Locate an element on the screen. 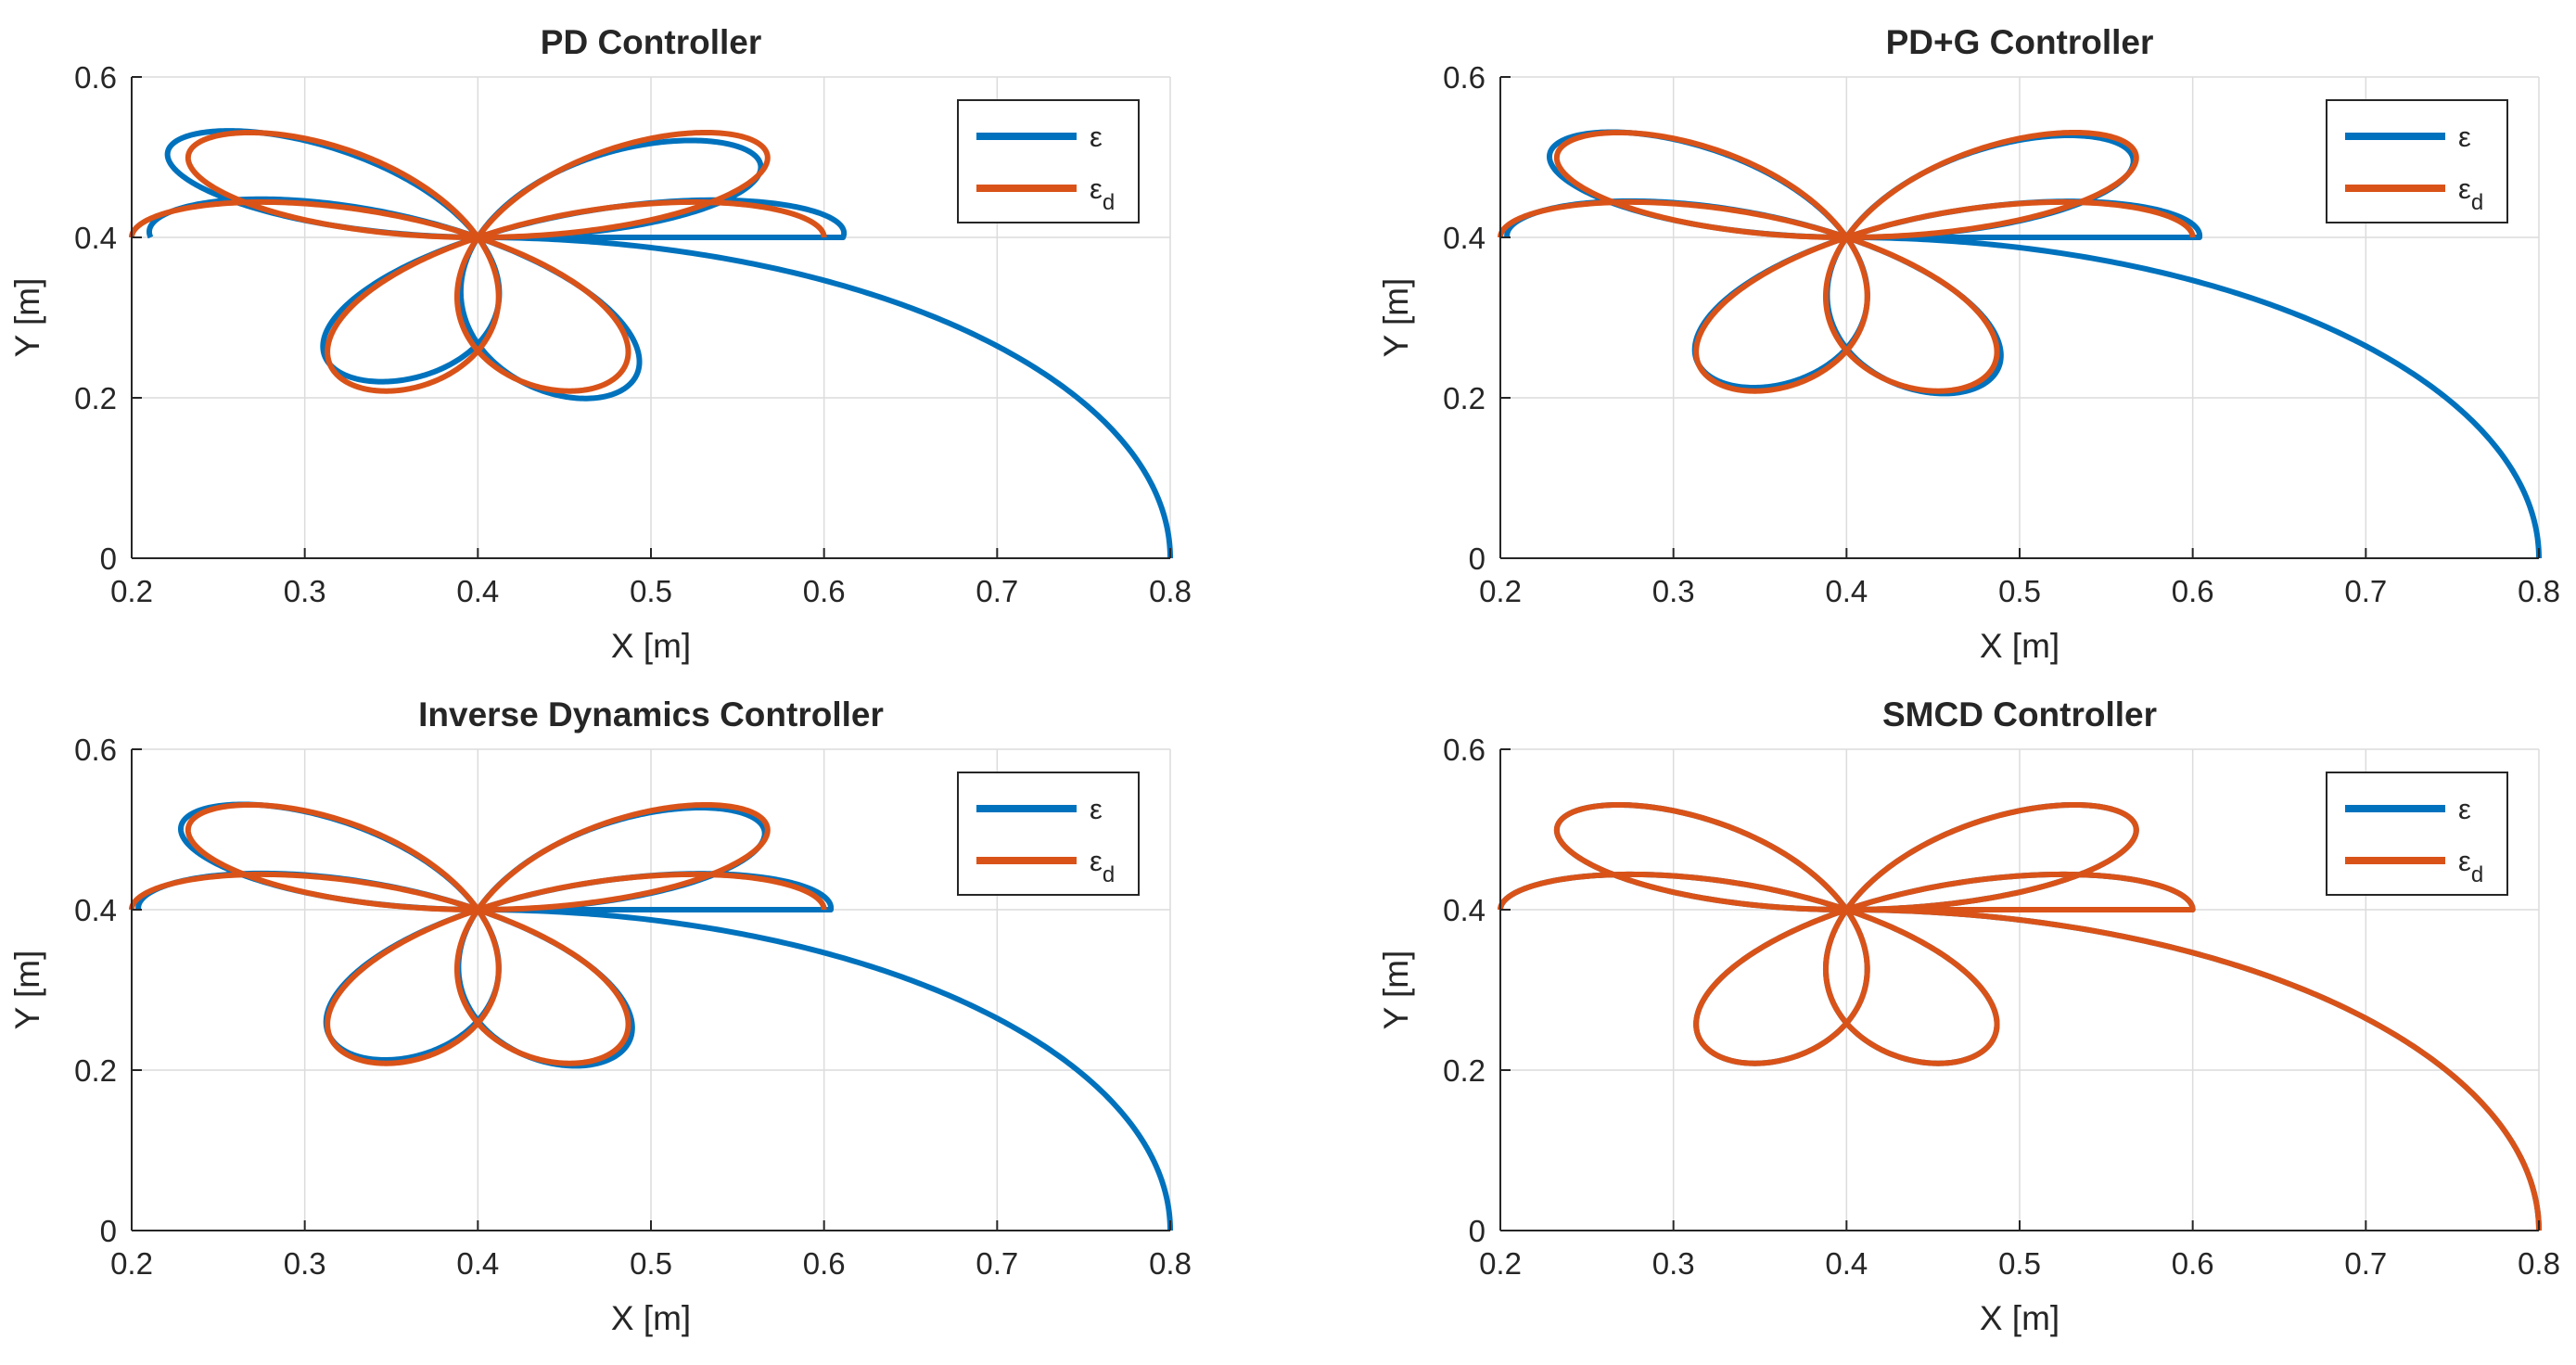 The height and width of the screenshot is (1365, 2576). legend-label-epsilon-d: εd is located at coordinates (2471, 193).